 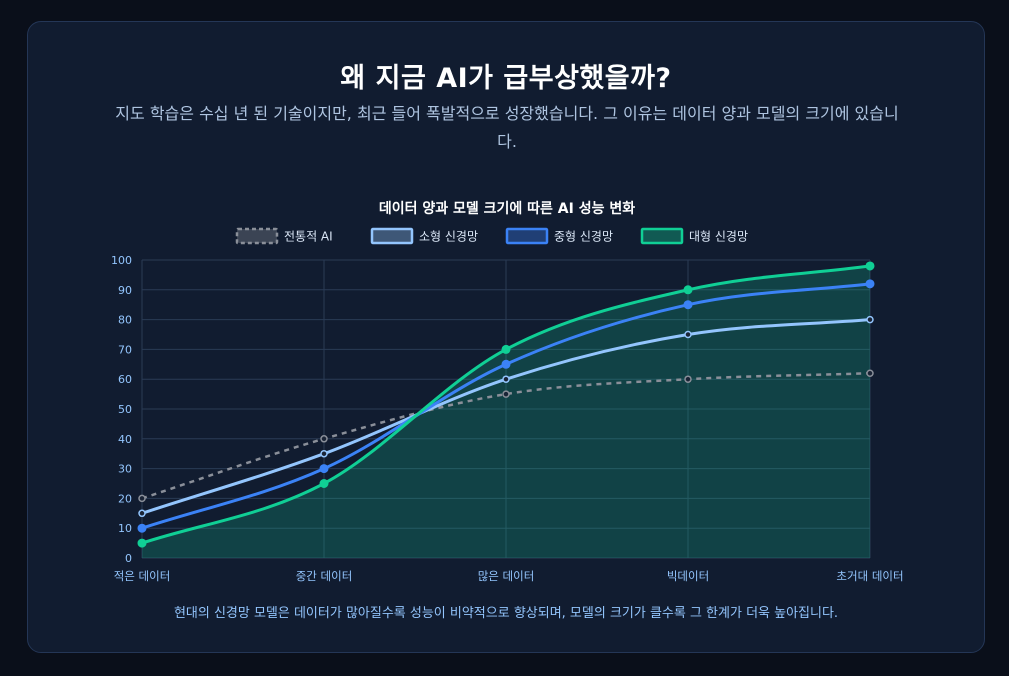 What do you see at coordinates (142, 576) in the screenshot?
I see `x-tick-label: 적은 데이터` at bounding box center [142, 576].